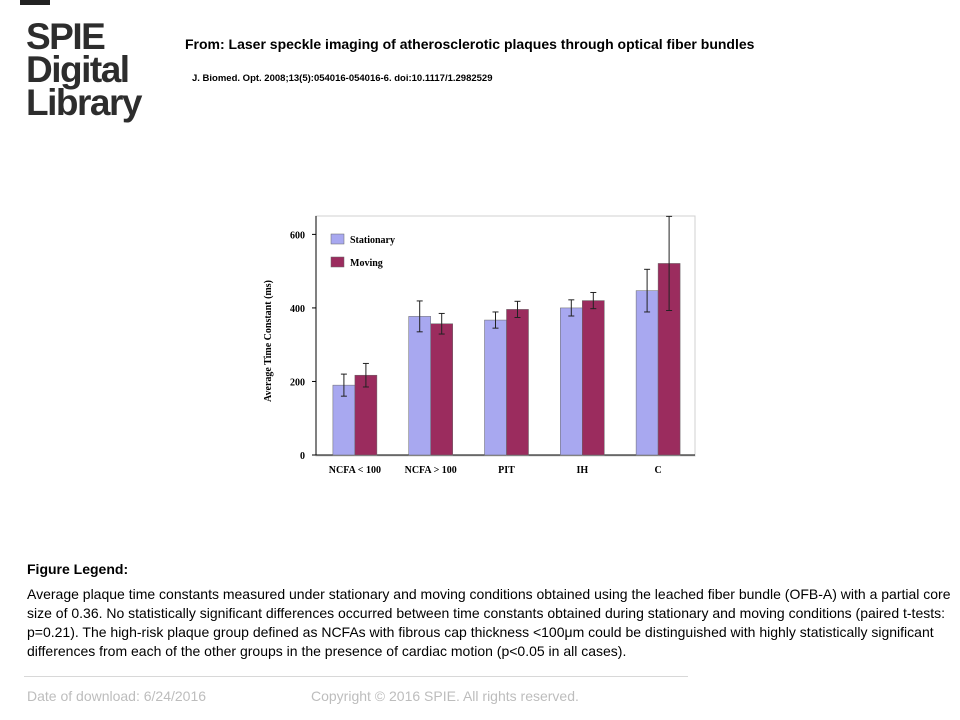 This screenshot has height=720, width=960. Describe the element at coordinates (356, 676) in the screenshot. I see `footer-divider` at that location.